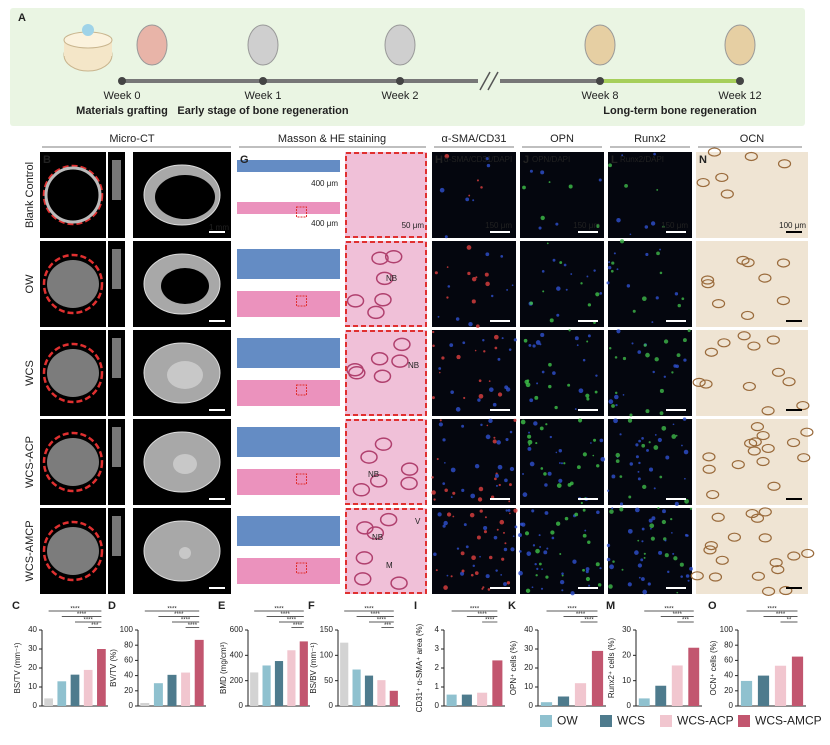  Describe the element at coordinates (223, 668) in the screenshot. I see `y-axis-label: BMD (mg/cm³)` at that location.